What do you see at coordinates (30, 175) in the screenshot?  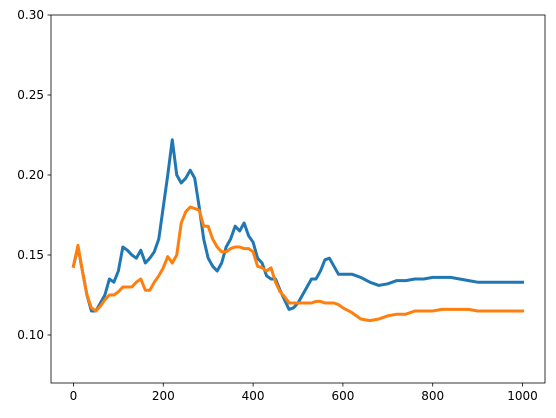 I see `y-tick-label: 0.20` at bounding box center [30, 175].